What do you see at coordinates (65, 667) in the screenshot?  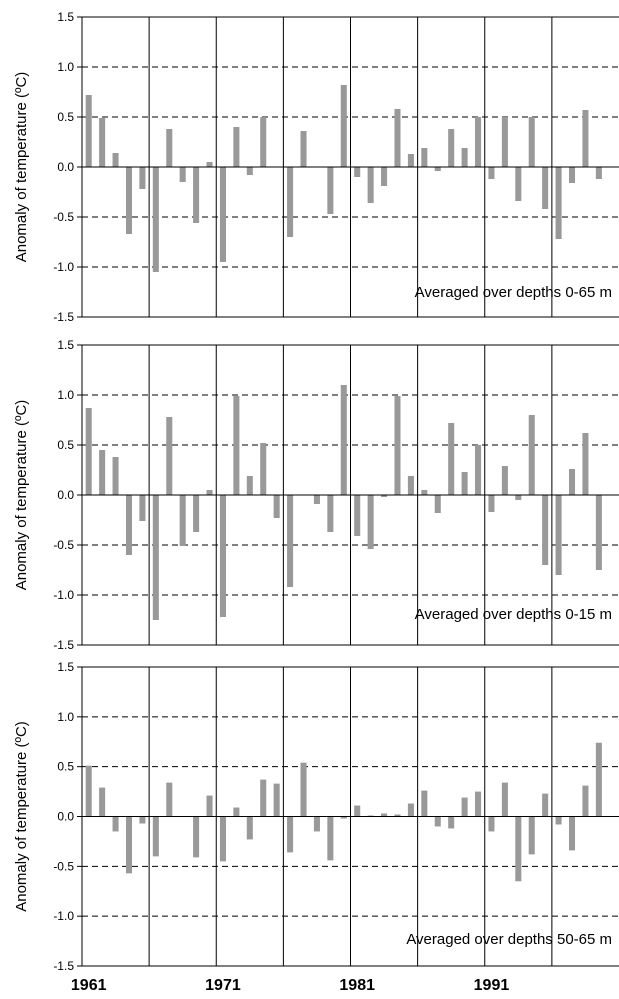 I see `y-tick-label: 1.5` at bounding box center [65, 667].